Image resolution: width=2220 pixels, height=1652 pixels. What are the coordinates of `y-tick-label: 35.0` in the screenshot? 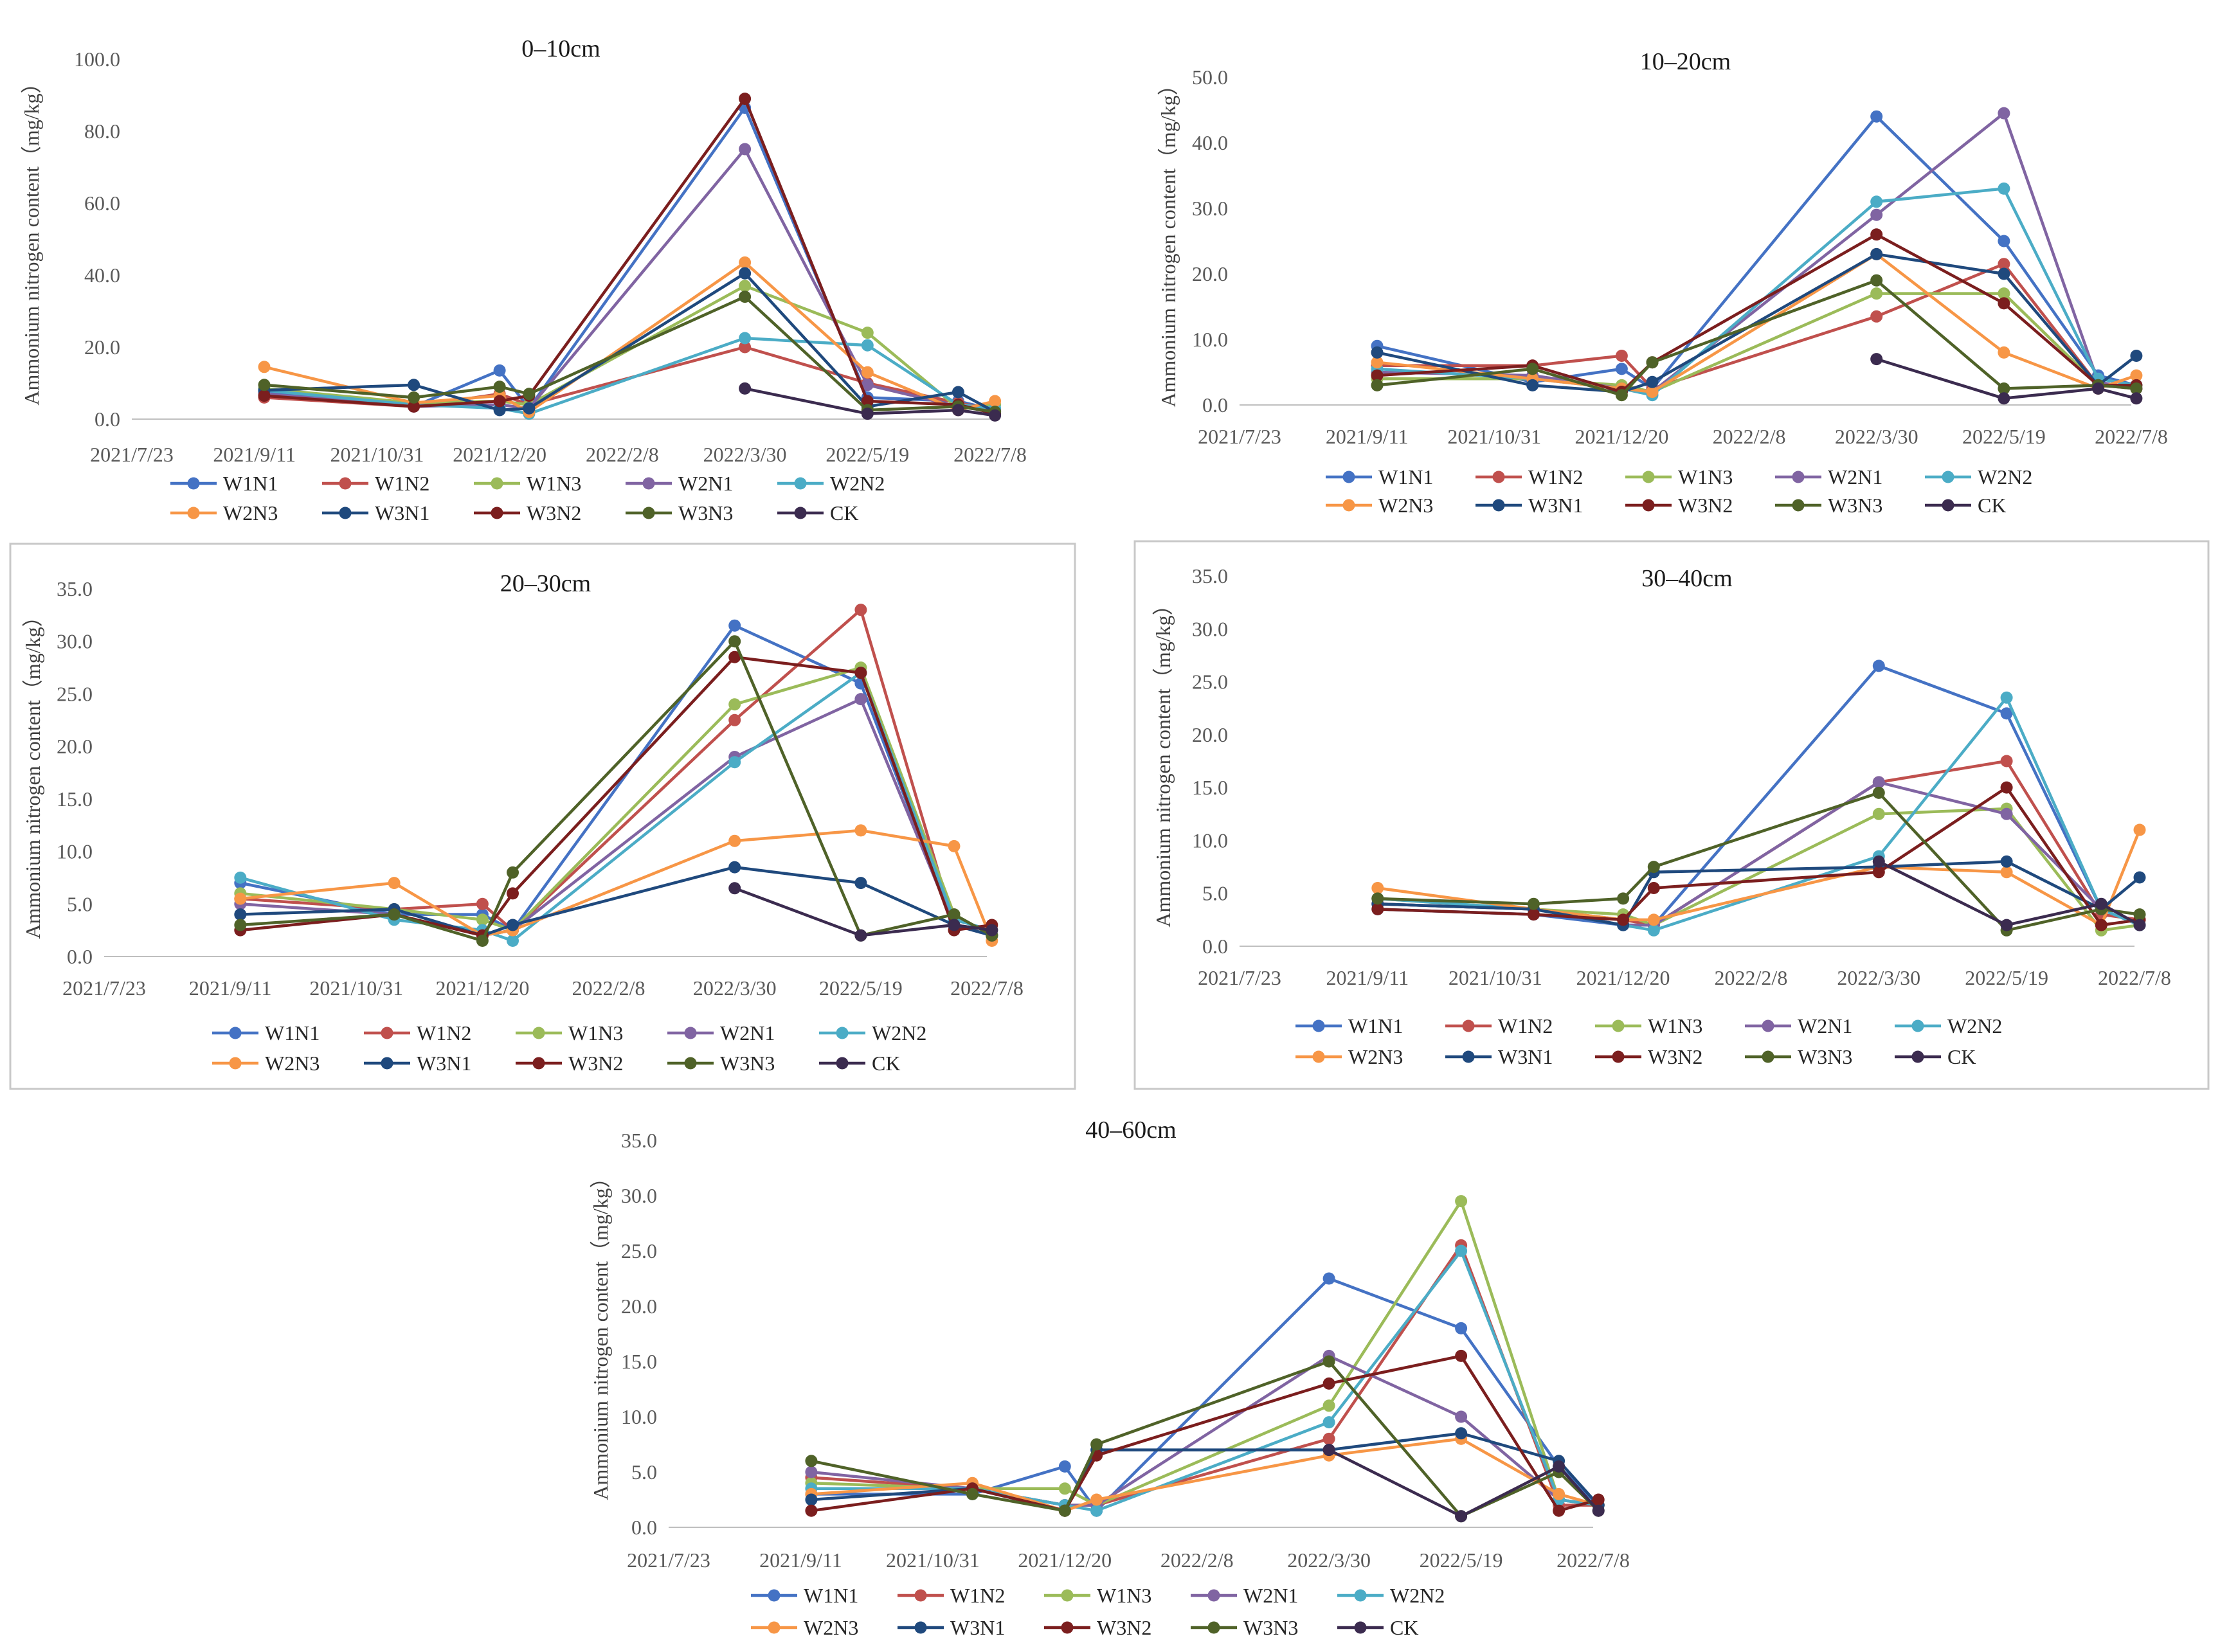 It's located at (639, 1140).